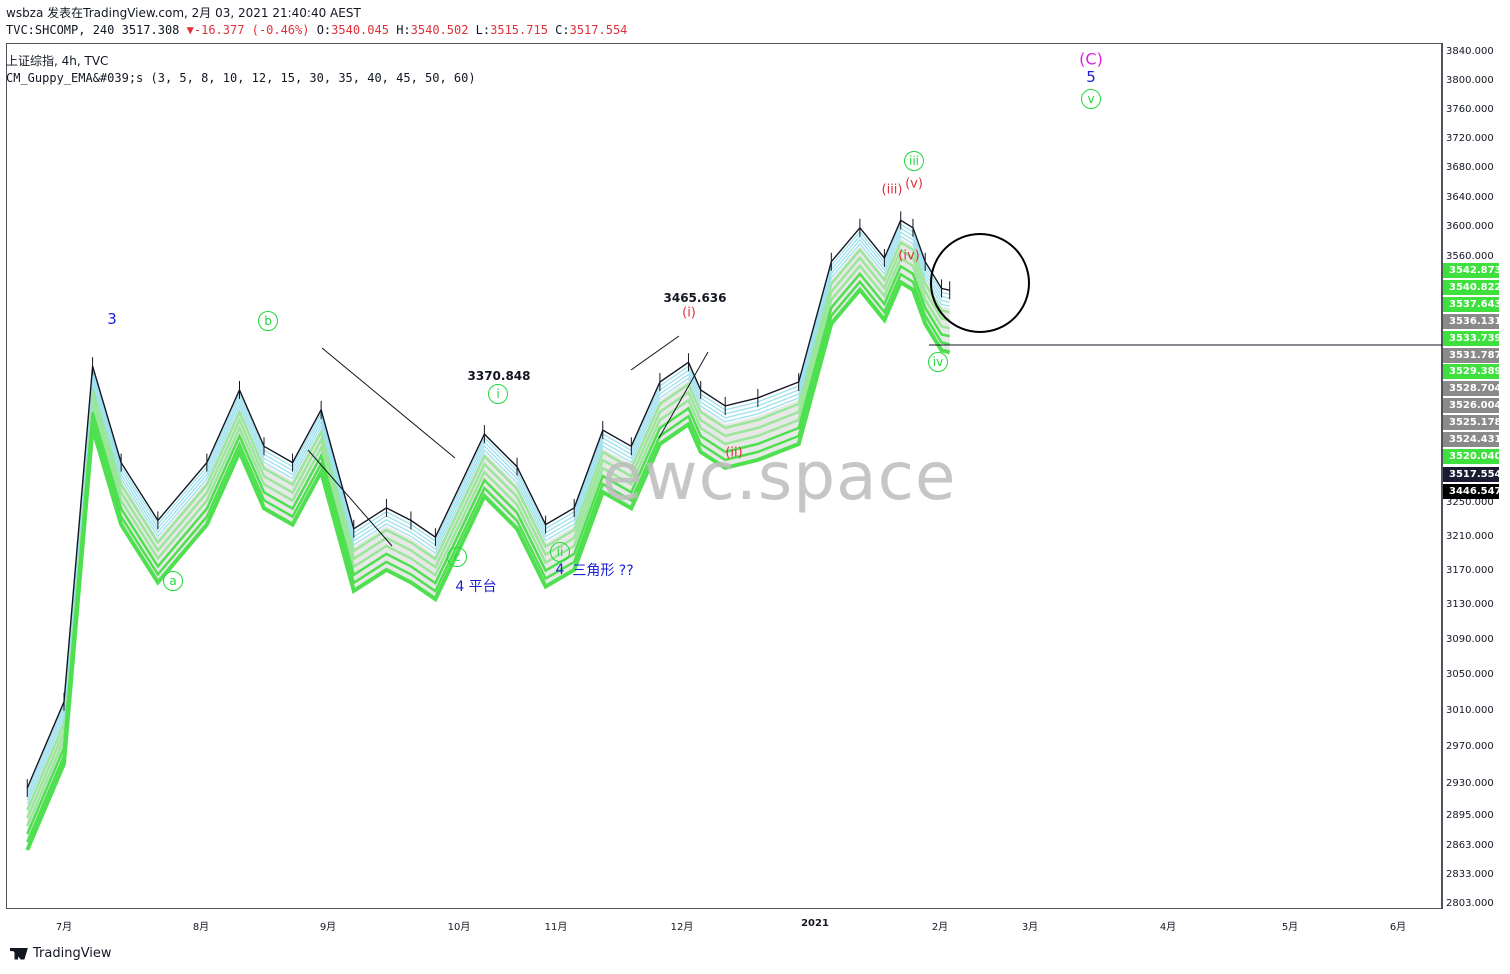  Describe the element at coordinates (1472, 287) in the screenshot. I see `price-tag: 3540.822` at that location.